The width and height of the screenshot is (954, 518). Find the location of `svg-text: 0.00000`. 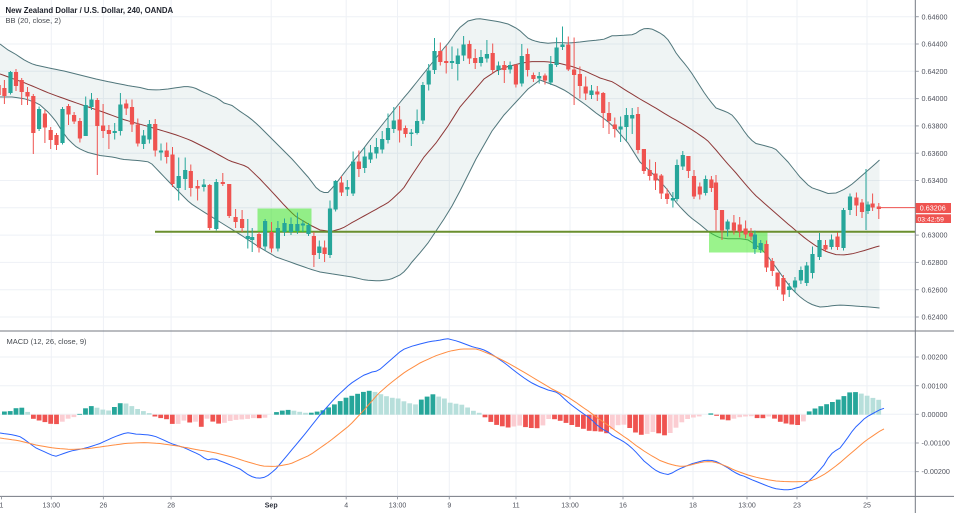

svg-text: 0.00000 is located at coordinates (935, 414).